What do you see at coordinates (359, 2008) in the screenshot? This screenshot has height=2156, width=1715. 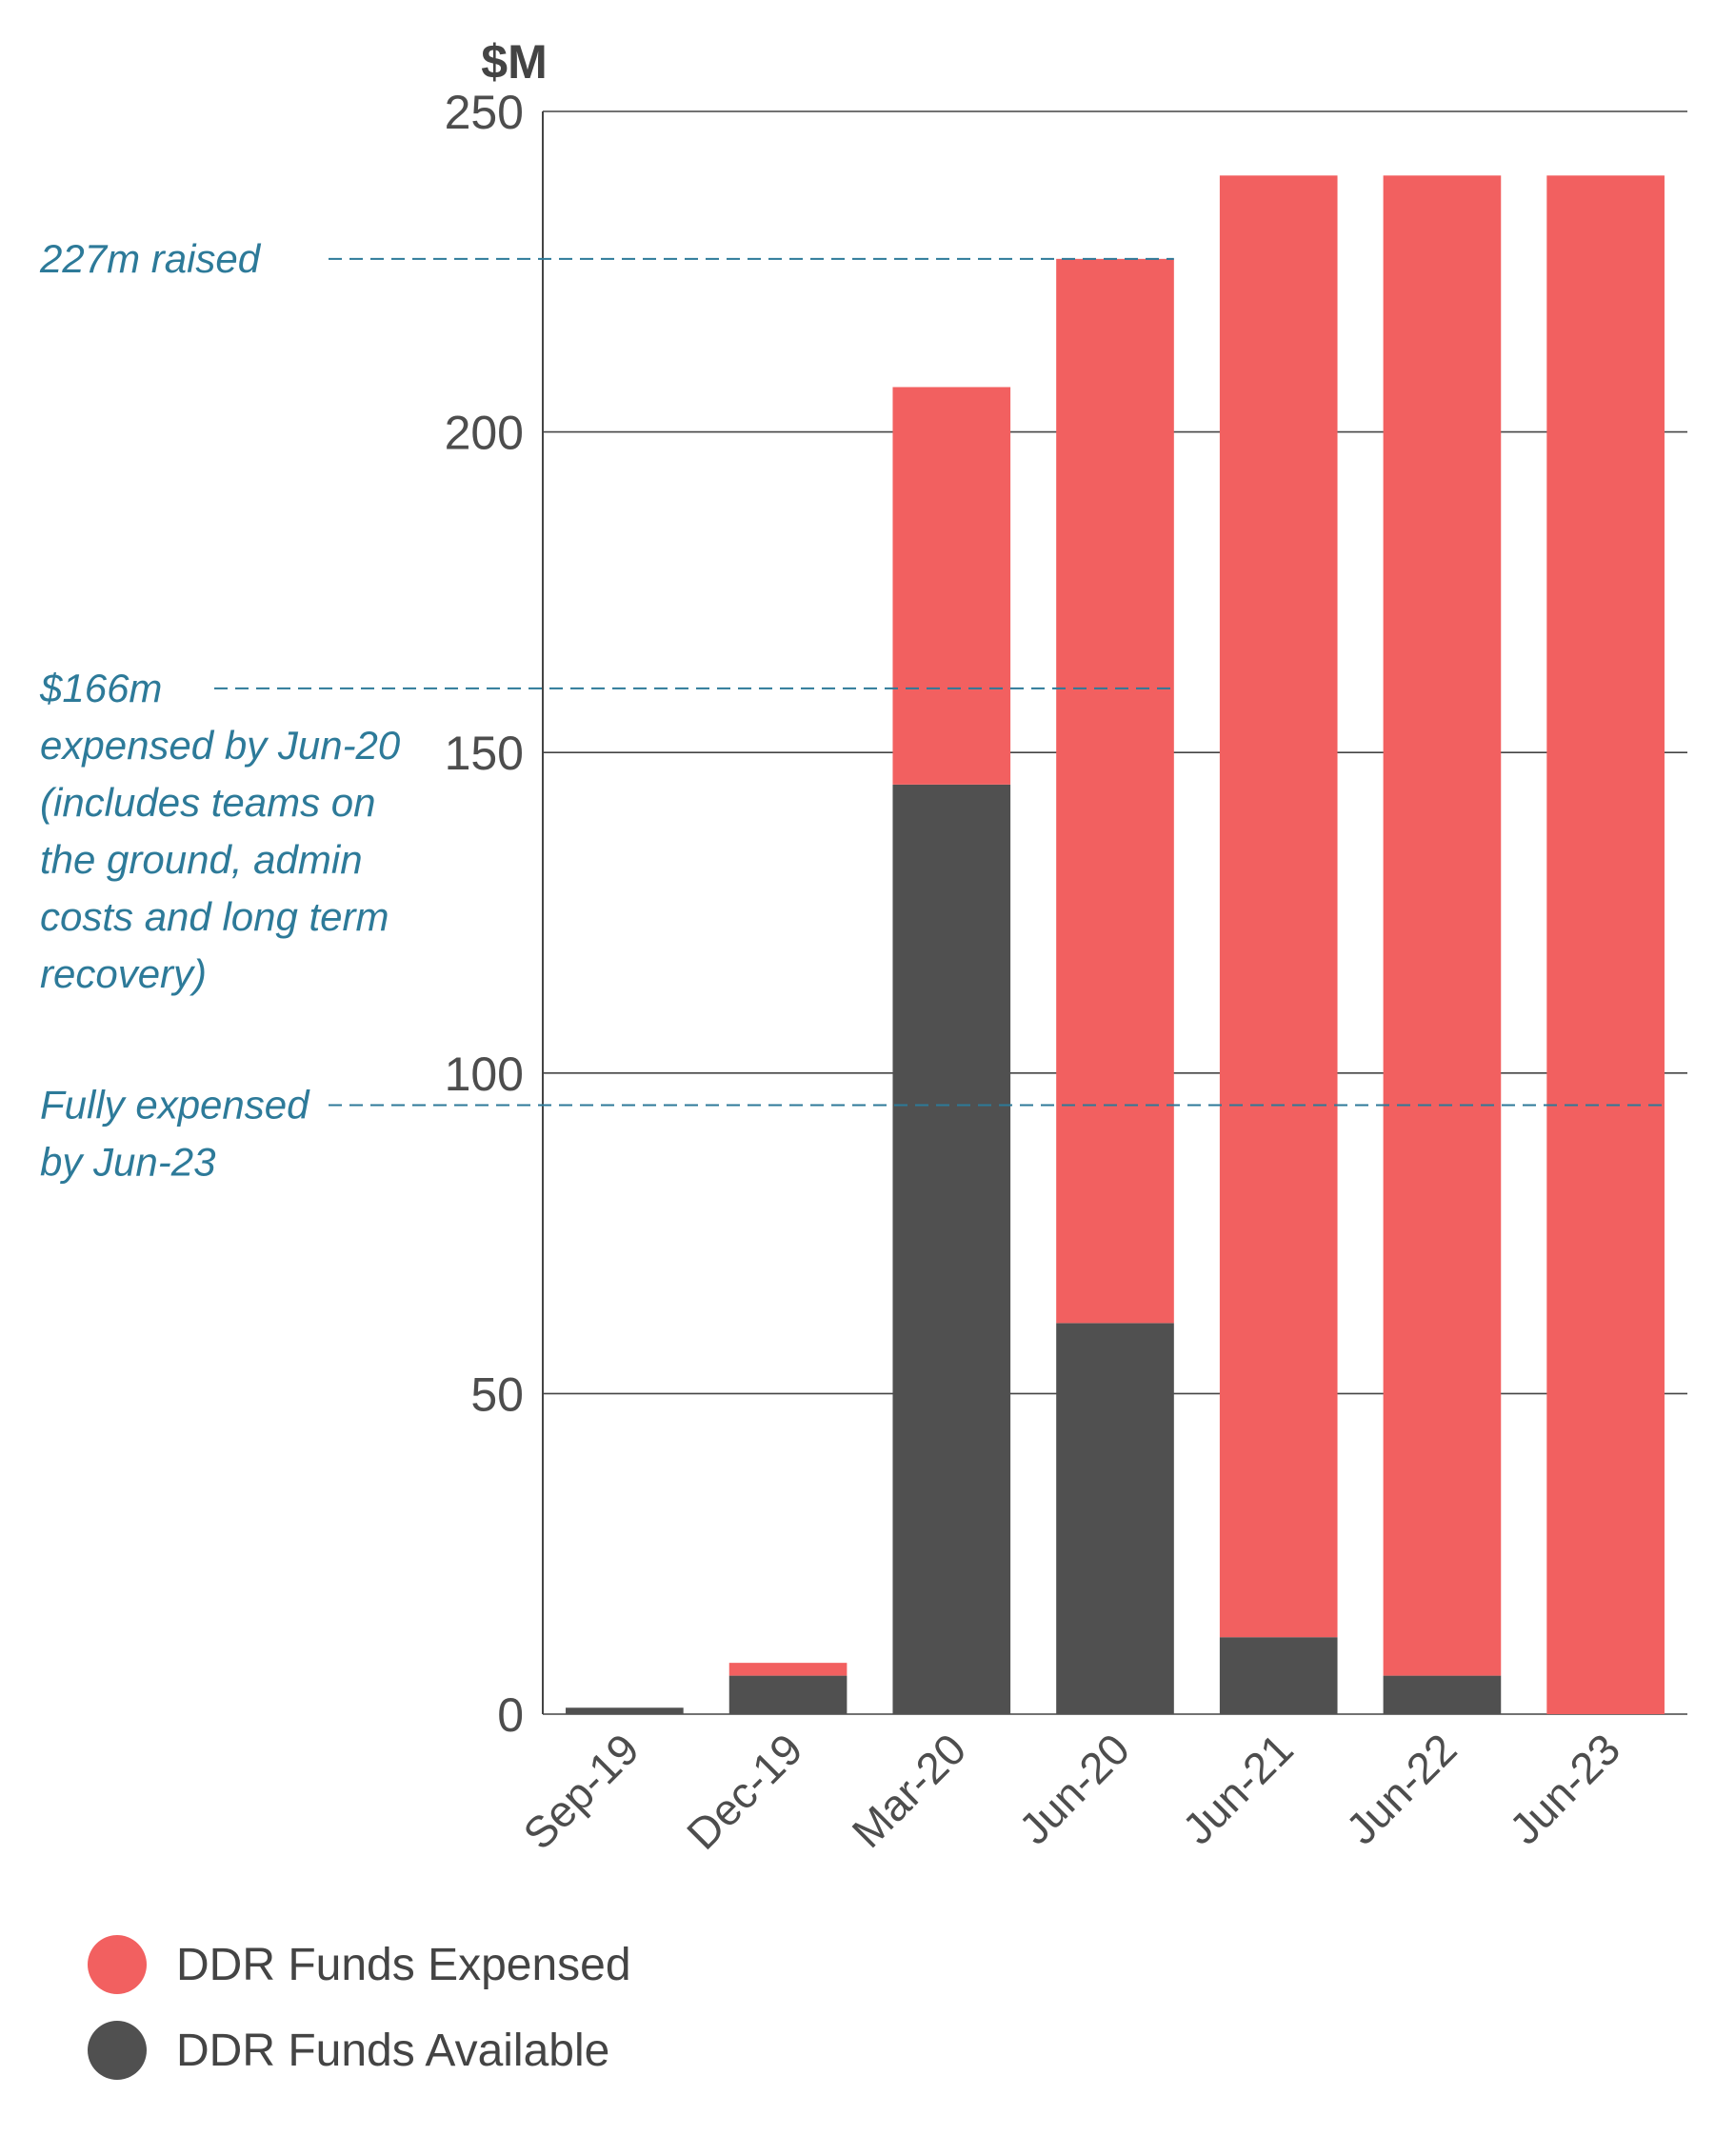 I see `legend: DDR Funds Expensed DDR Funds Available` at bounding box center [359, 2008].